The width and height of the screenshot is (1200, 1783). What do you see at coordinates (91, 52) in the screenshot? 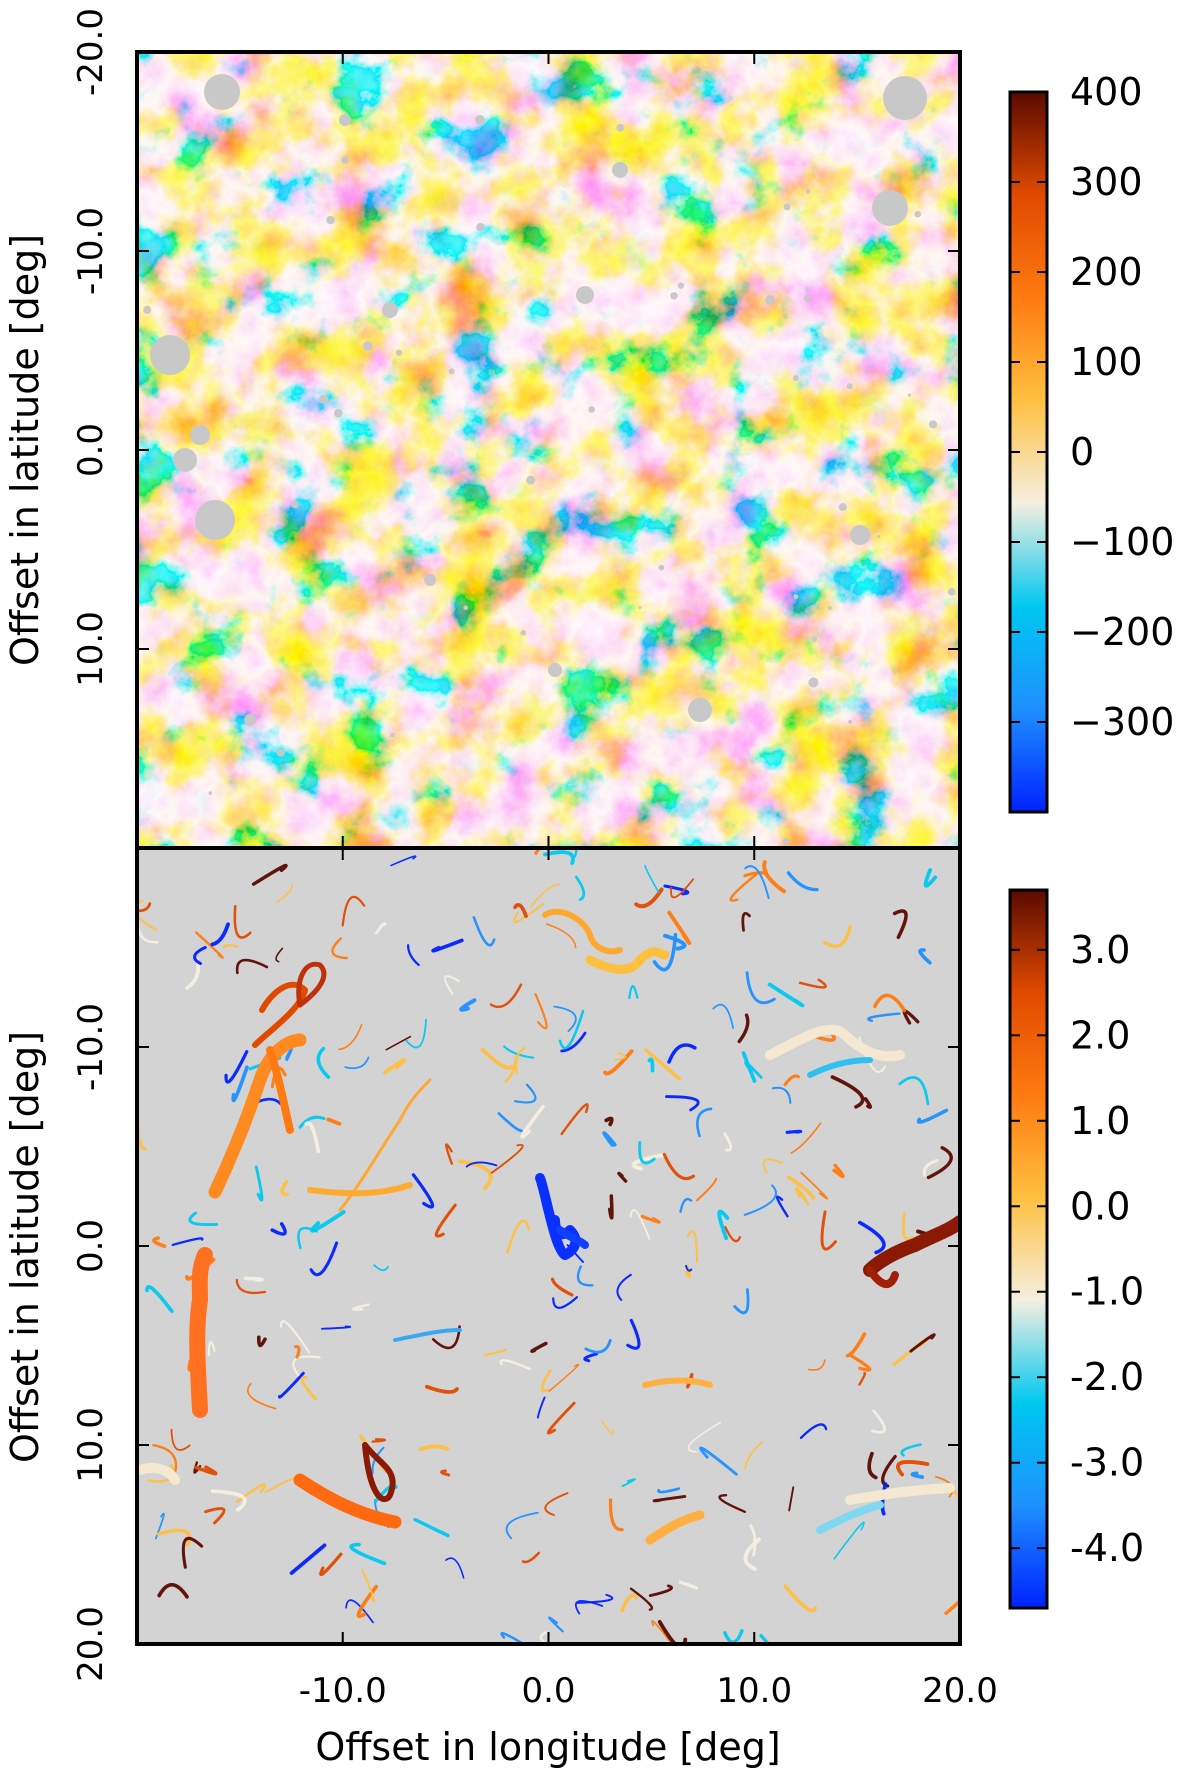
I see `top-ytick-label: -20.0` at bounding box center [91, 52].